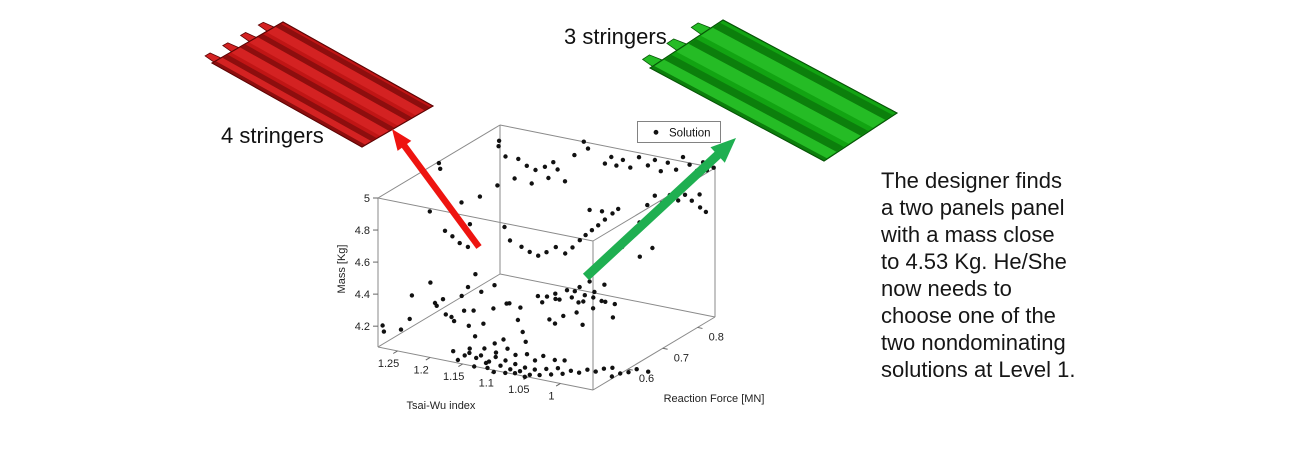 The image size is (1294, 452). I want to click on legend: Solution, so click(679, 132).